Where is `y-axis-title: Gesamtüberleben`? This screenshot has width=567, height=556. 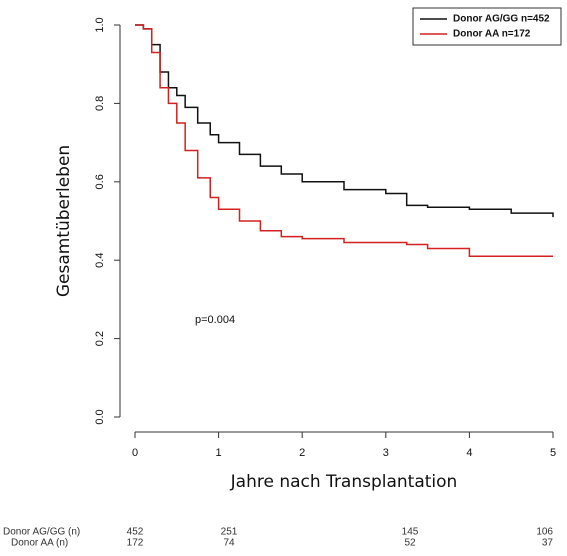 y-axis-title: Gesamtüberleben is located at coordinates (64, 221).